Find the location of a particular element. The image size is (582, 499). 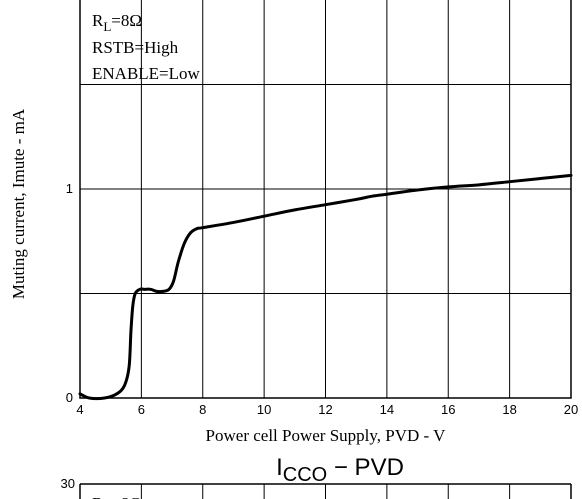

chart2-title: ICCO − PVD is located at coordinates (340, 470).